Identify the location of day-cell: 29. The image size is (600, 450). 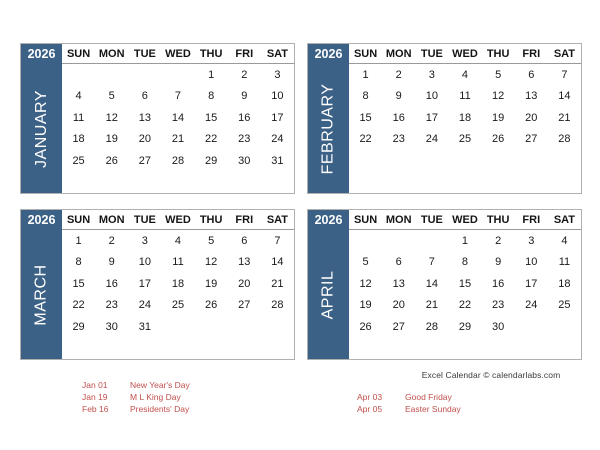
(465, 326).